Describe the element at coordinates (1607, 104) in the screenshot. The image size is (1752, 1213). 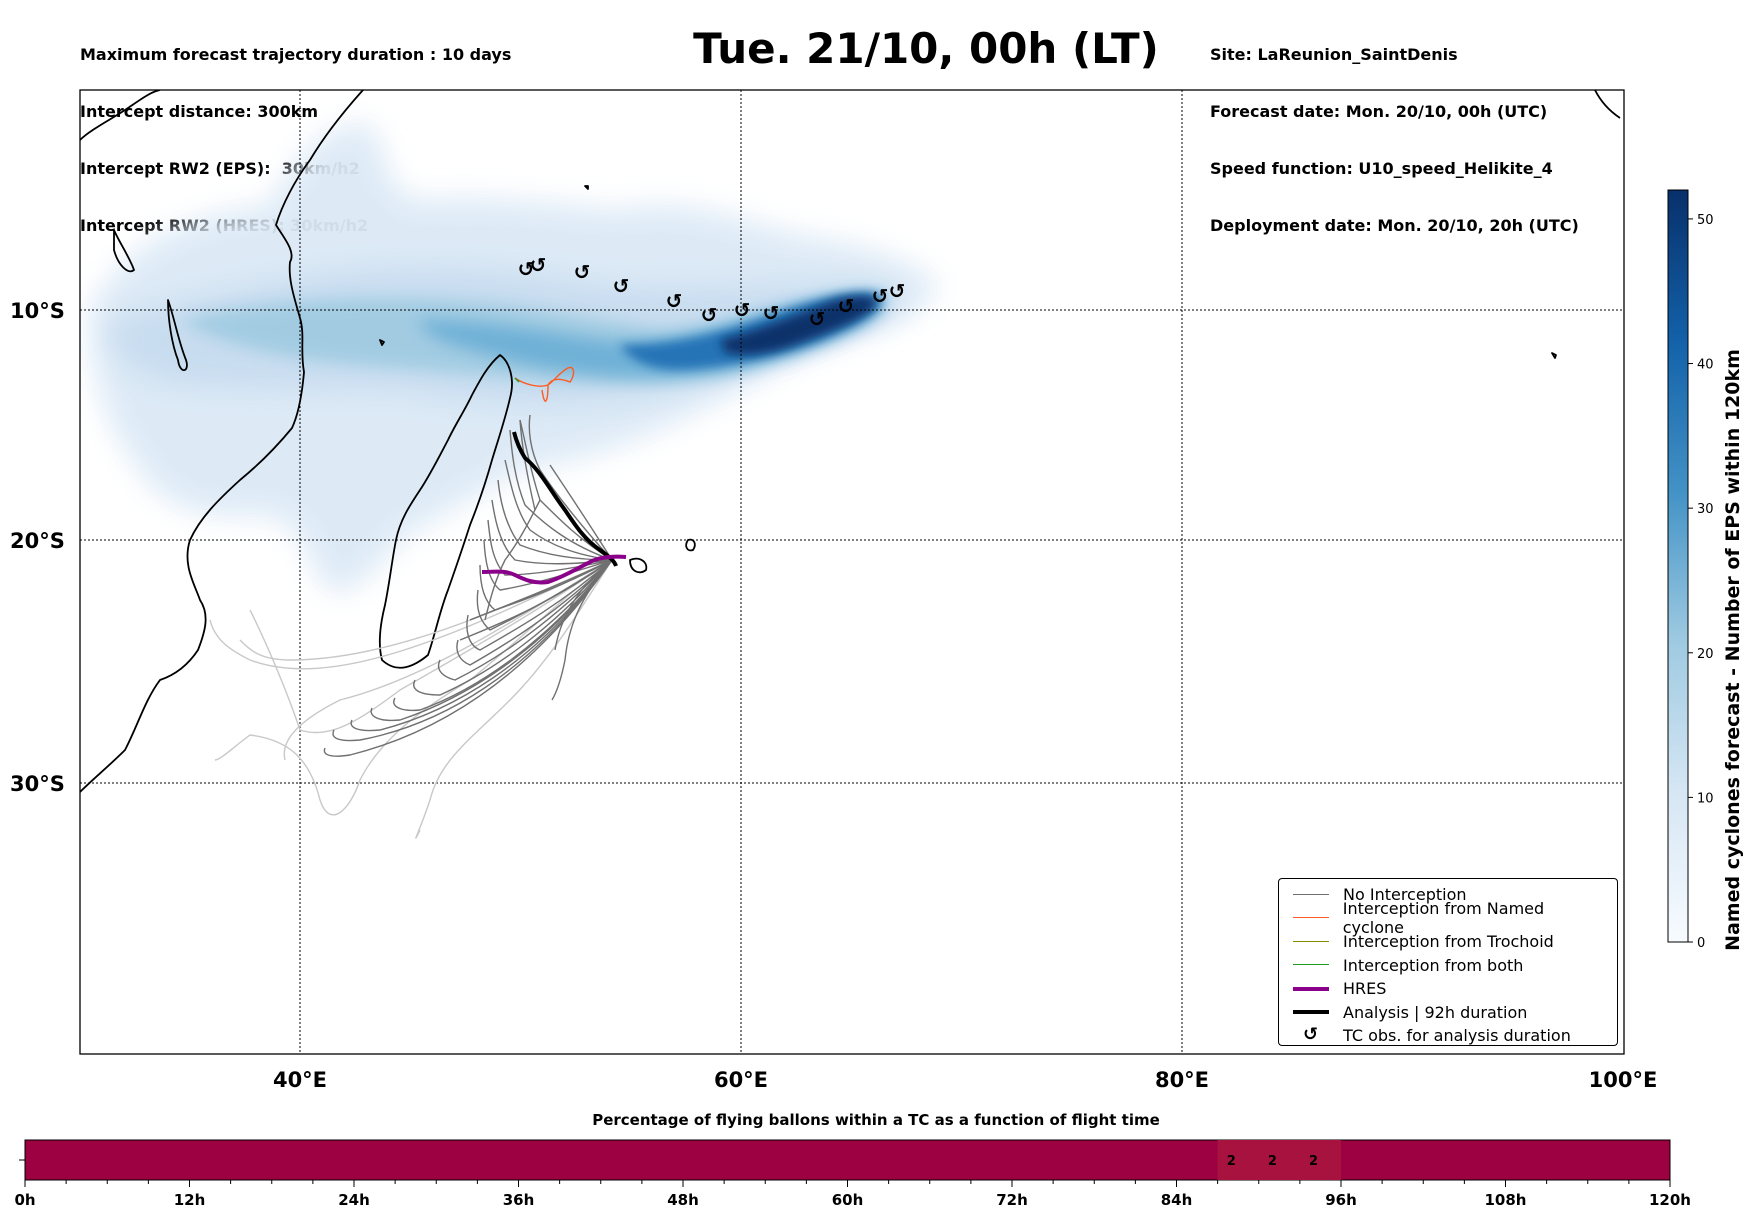
I see `east-island-b` at that location.